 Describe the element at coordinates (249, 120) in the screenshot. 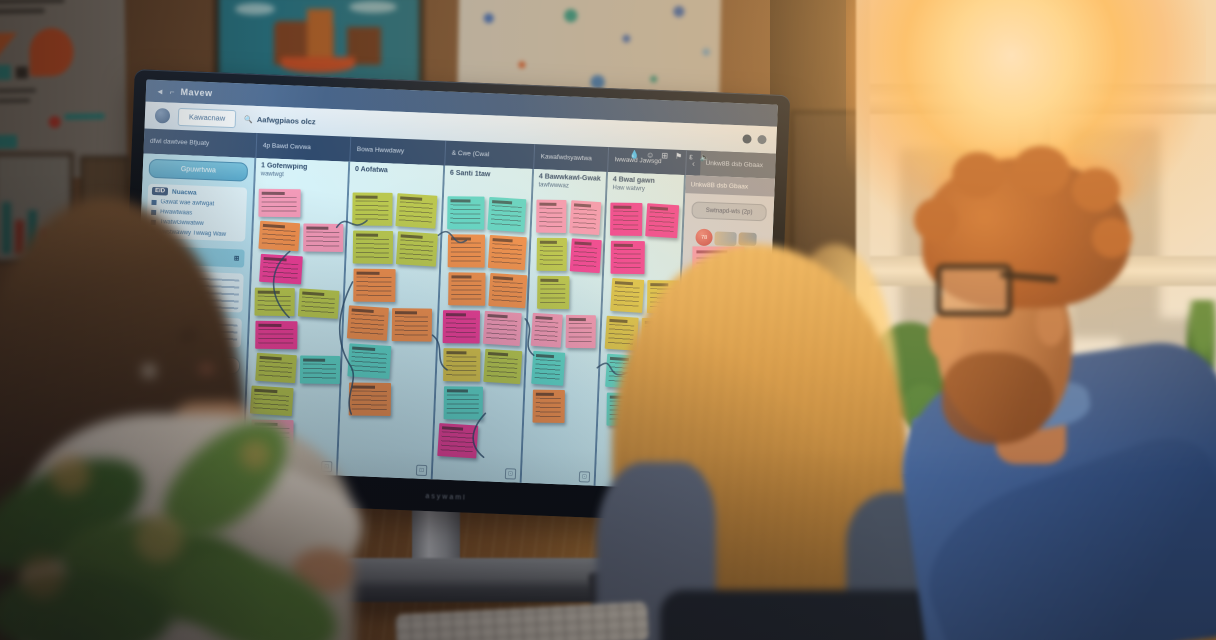

I see `search-icon: 🔍` at that location.